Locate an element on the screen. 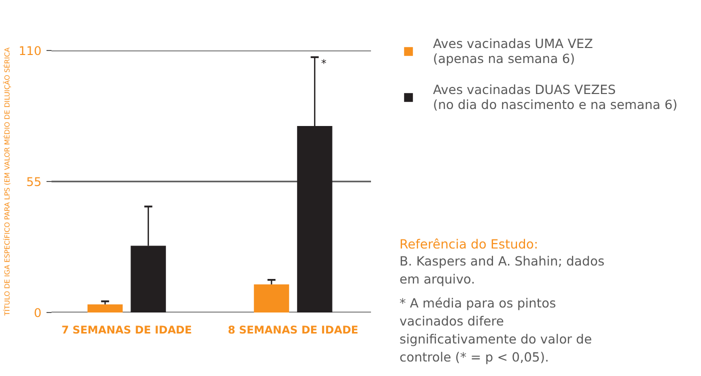 The height and width of the screenshot is (376, 701). annotation: * is located at coordinates (324, 63).